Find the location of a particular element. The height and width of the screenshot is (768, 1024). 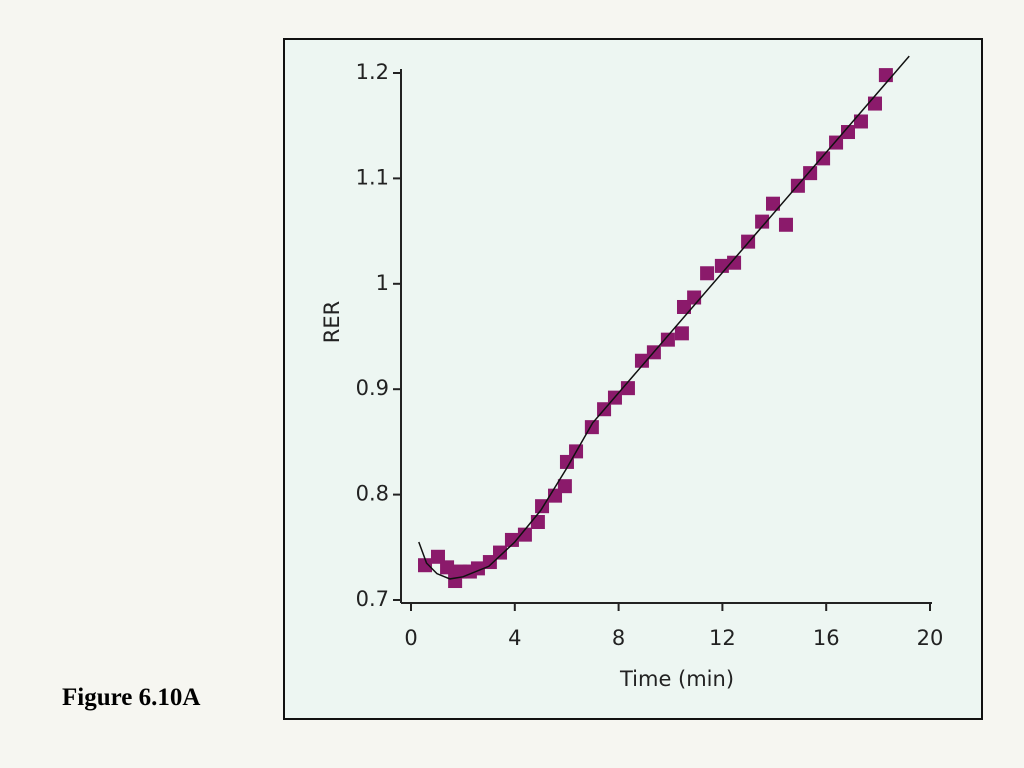

y-tick-label: 1.1 is located at coordinates (372, 177).